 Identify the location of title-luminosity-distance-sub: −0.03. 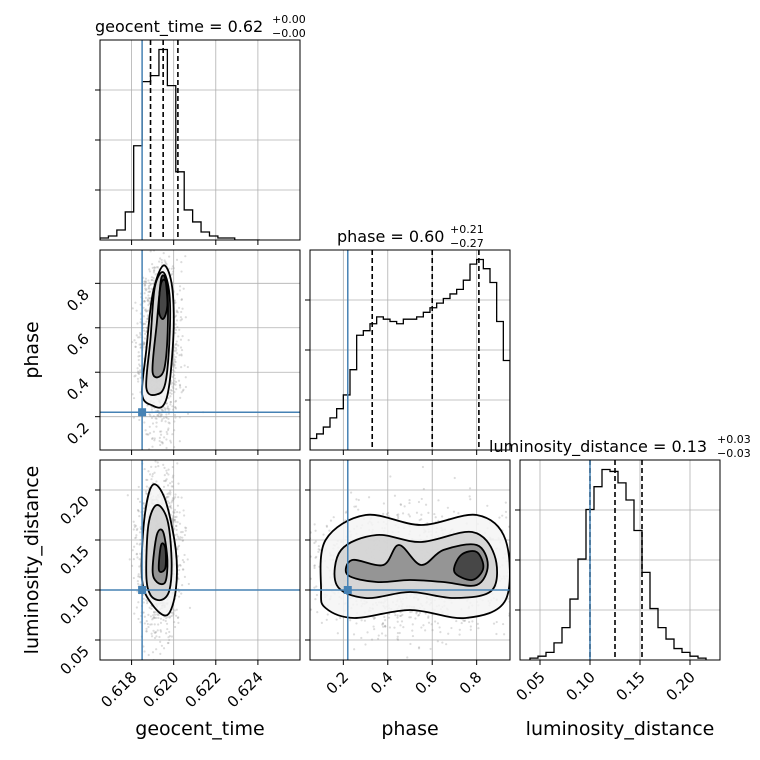
(734, 453).